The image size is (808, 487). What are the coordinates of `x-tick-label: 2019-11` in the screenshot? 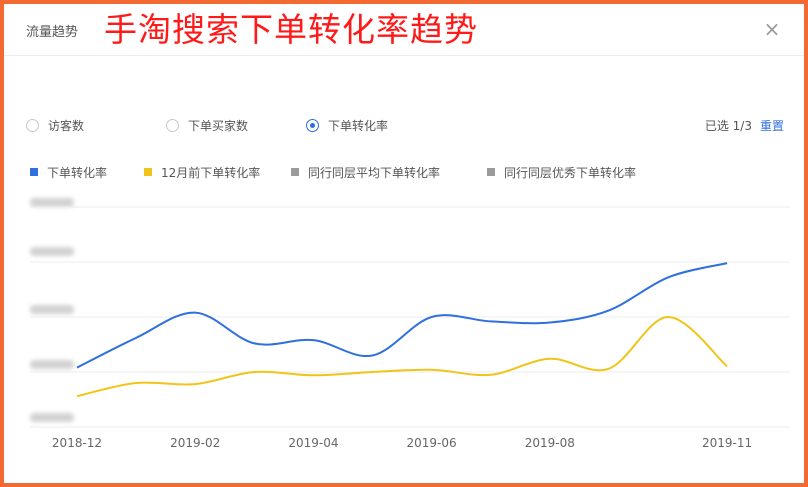 It's located at (727, 443).